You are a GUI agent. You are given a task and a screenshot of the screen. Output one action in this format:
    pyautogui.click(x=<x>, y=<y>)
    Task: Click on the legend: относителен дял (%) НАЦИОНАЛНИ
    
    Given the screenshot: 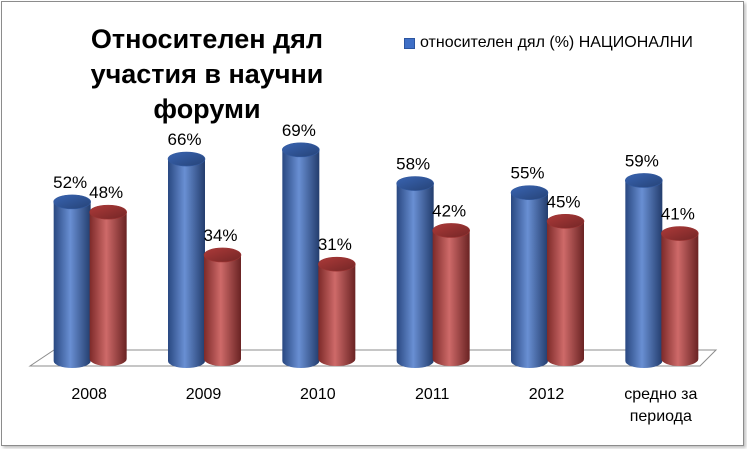 What is the action you would take?
    pyautogui.click(x=548, y=43)
    